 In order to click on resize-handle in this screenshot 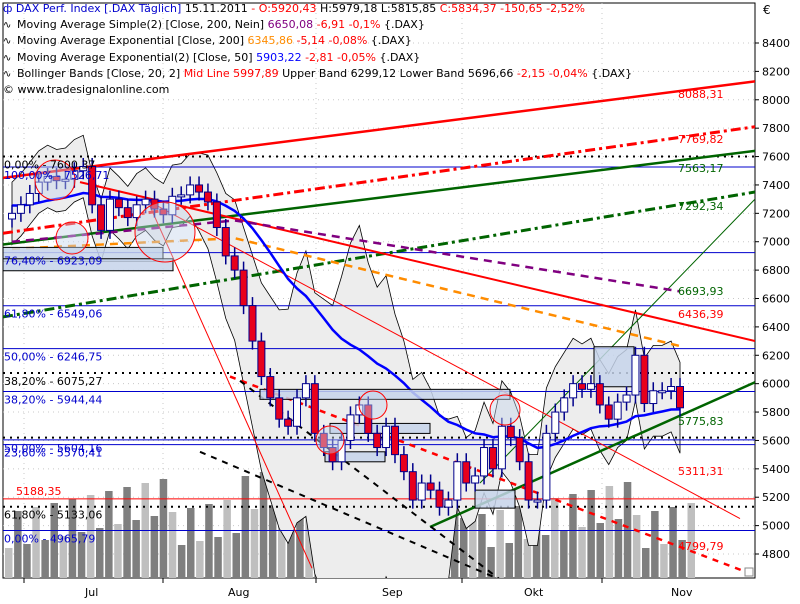, I will do `click(749, 572)`.